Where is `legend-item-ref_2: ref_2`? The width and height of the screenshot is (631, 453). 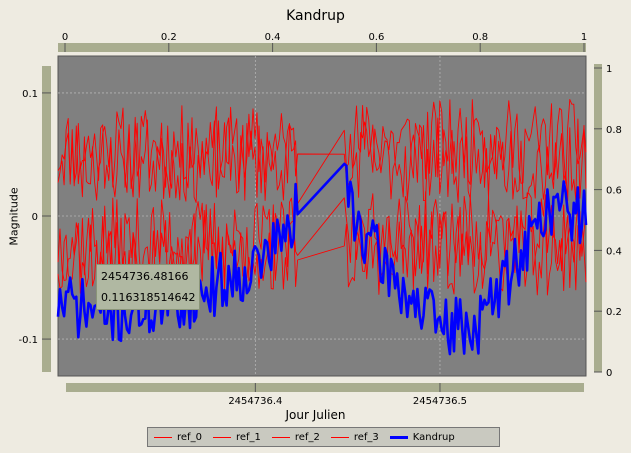 legend-item-ref_2: ref_2 is located at coordinates (295, 437).